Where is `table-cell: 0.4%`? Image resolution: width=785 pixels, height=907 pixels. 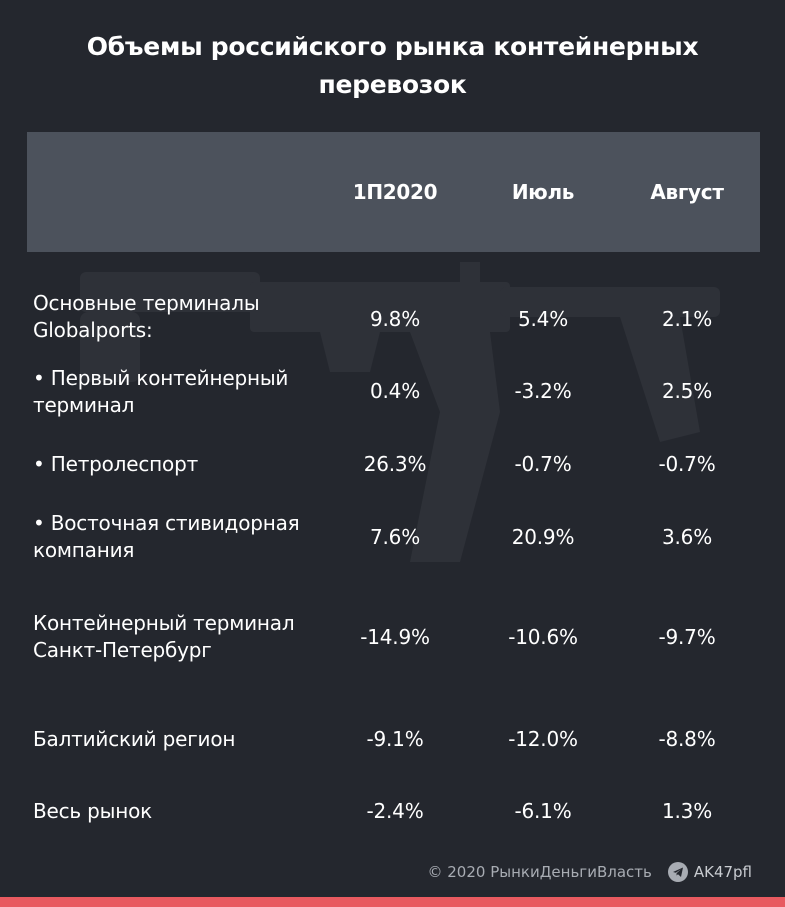 table-cell: 0.4% is located at coordinates (394, 391).